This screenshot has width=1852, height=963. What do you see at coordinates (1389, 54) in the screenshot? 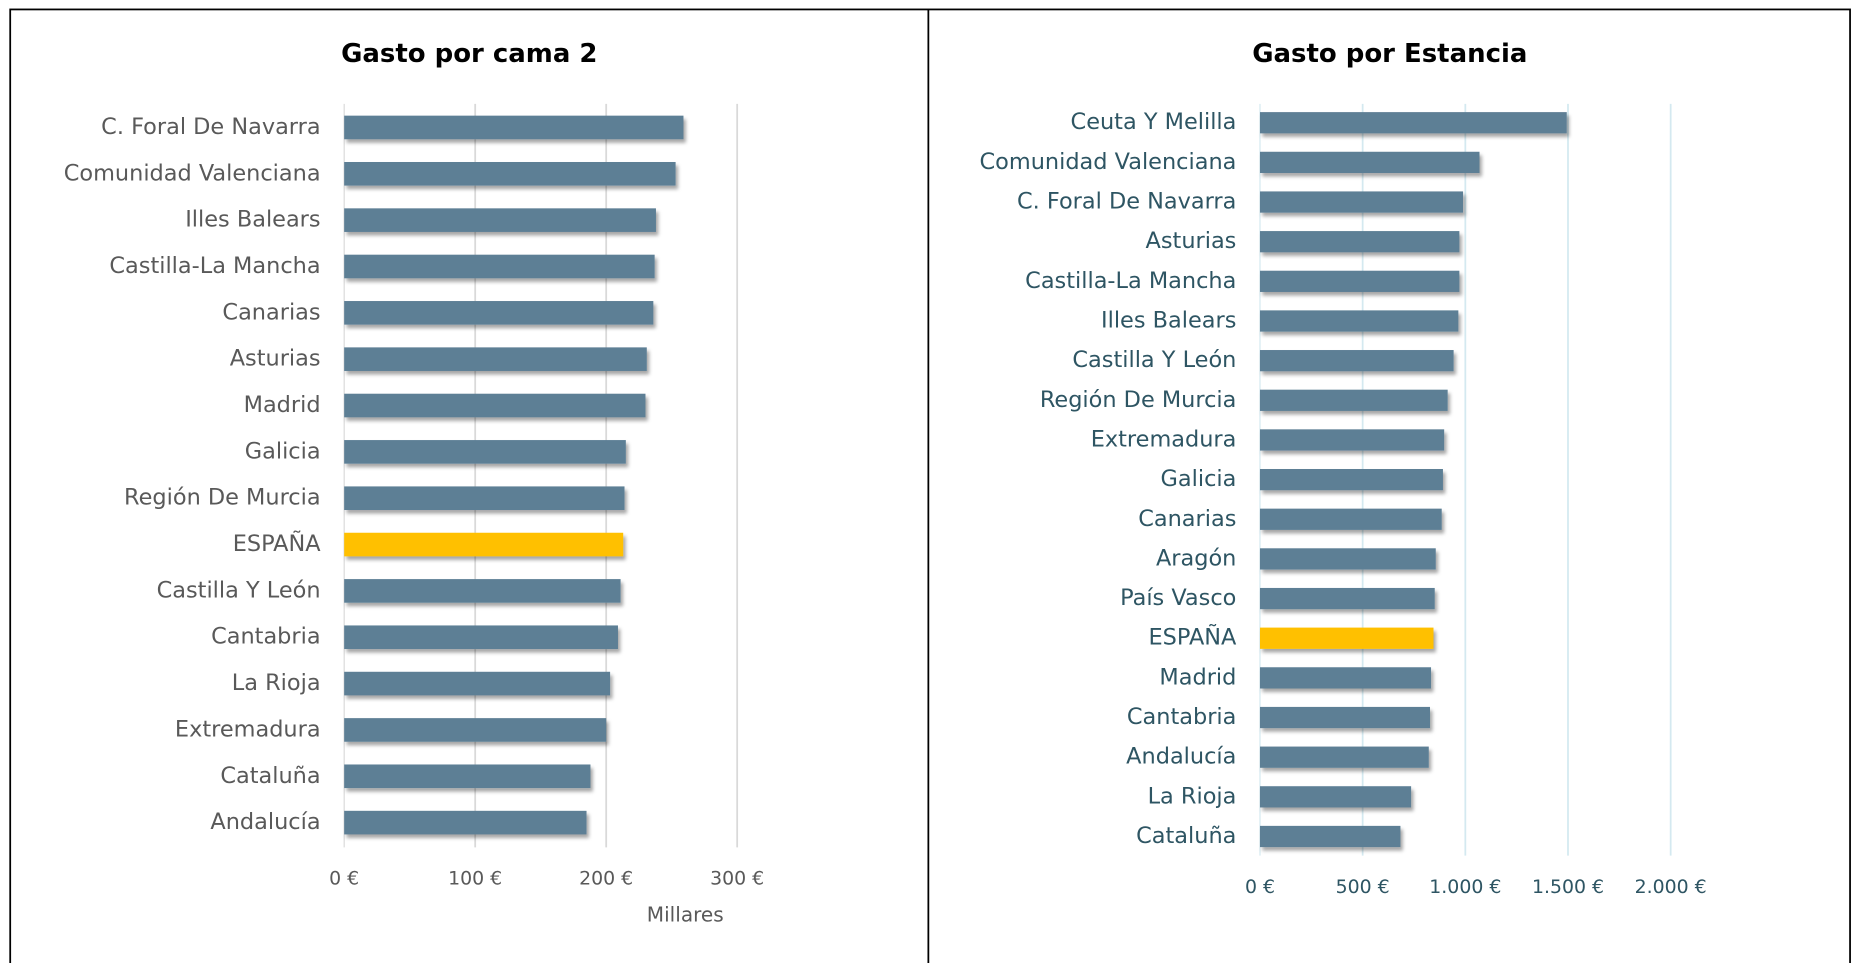
I see `chart-title: Gasto por Estancia` at bounding box center [1389, 54].